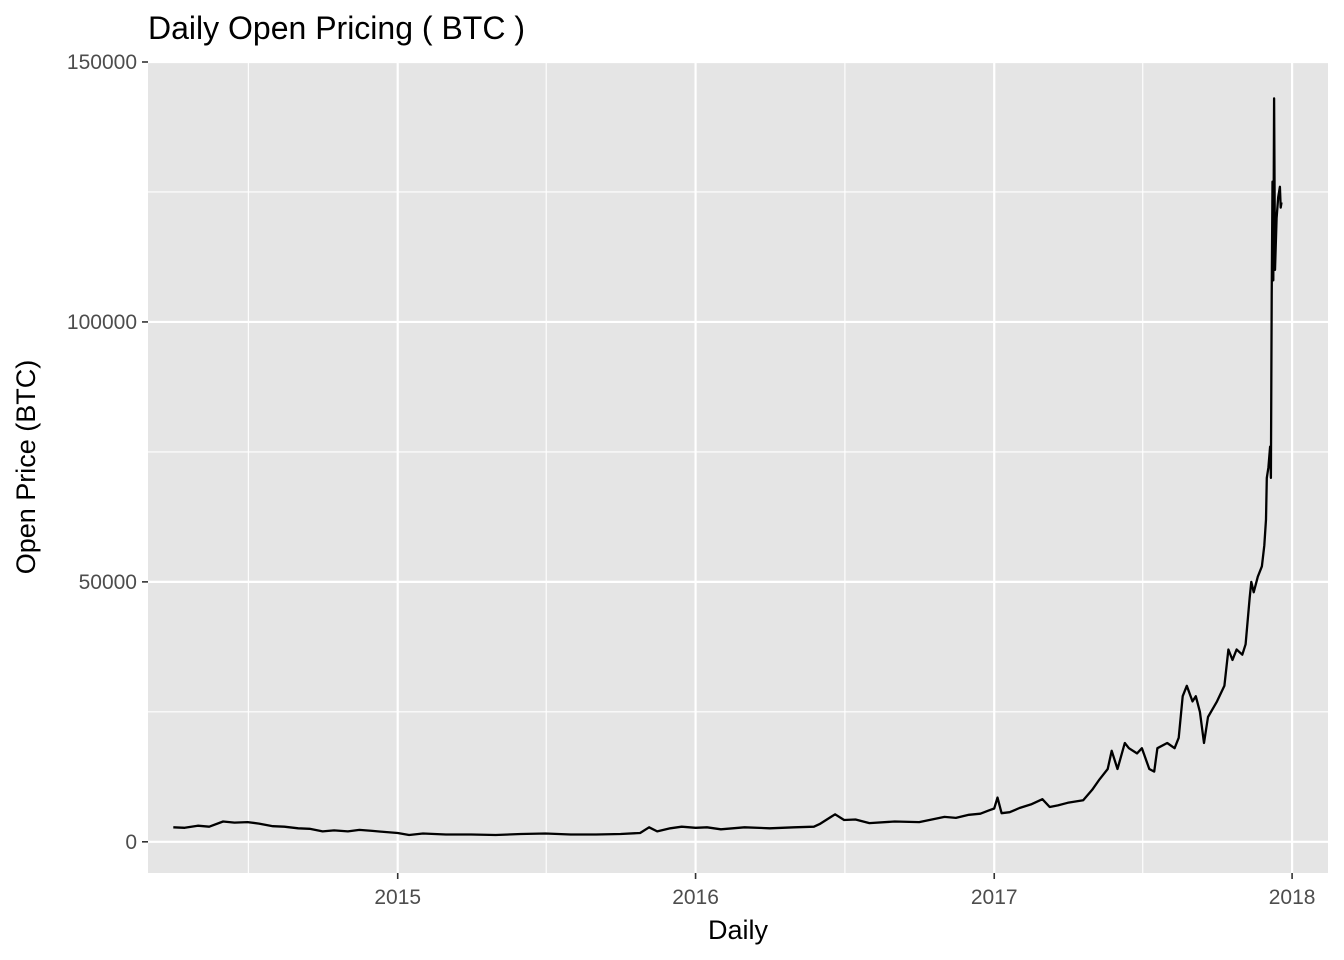  What do you see at coordinates (131, 842) in the screenshot?
I see `y-tick-label: 0` at bounding box center [131, 842].